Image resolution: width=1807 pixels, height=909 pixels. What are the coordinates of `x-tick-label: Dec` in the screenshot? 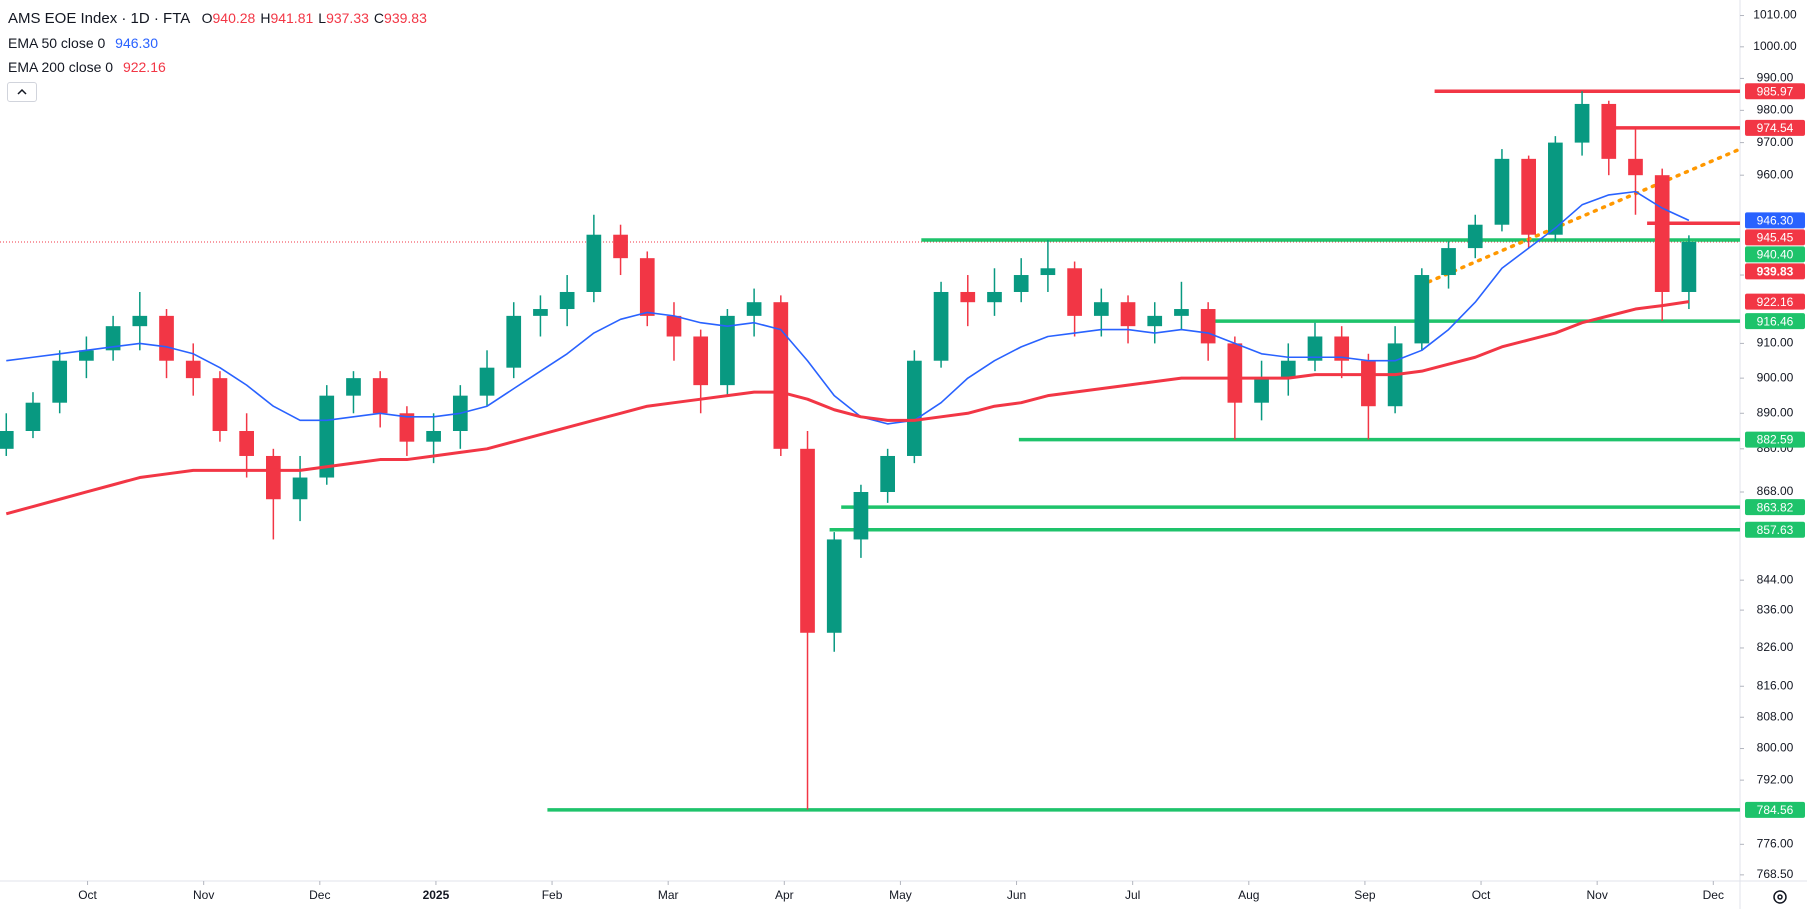 It's located at (1713, 895).